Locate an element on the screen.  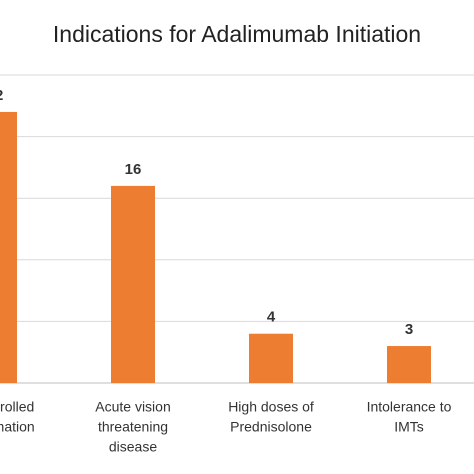
x-tick-label: High doses of is located at coordinates (271, 407).